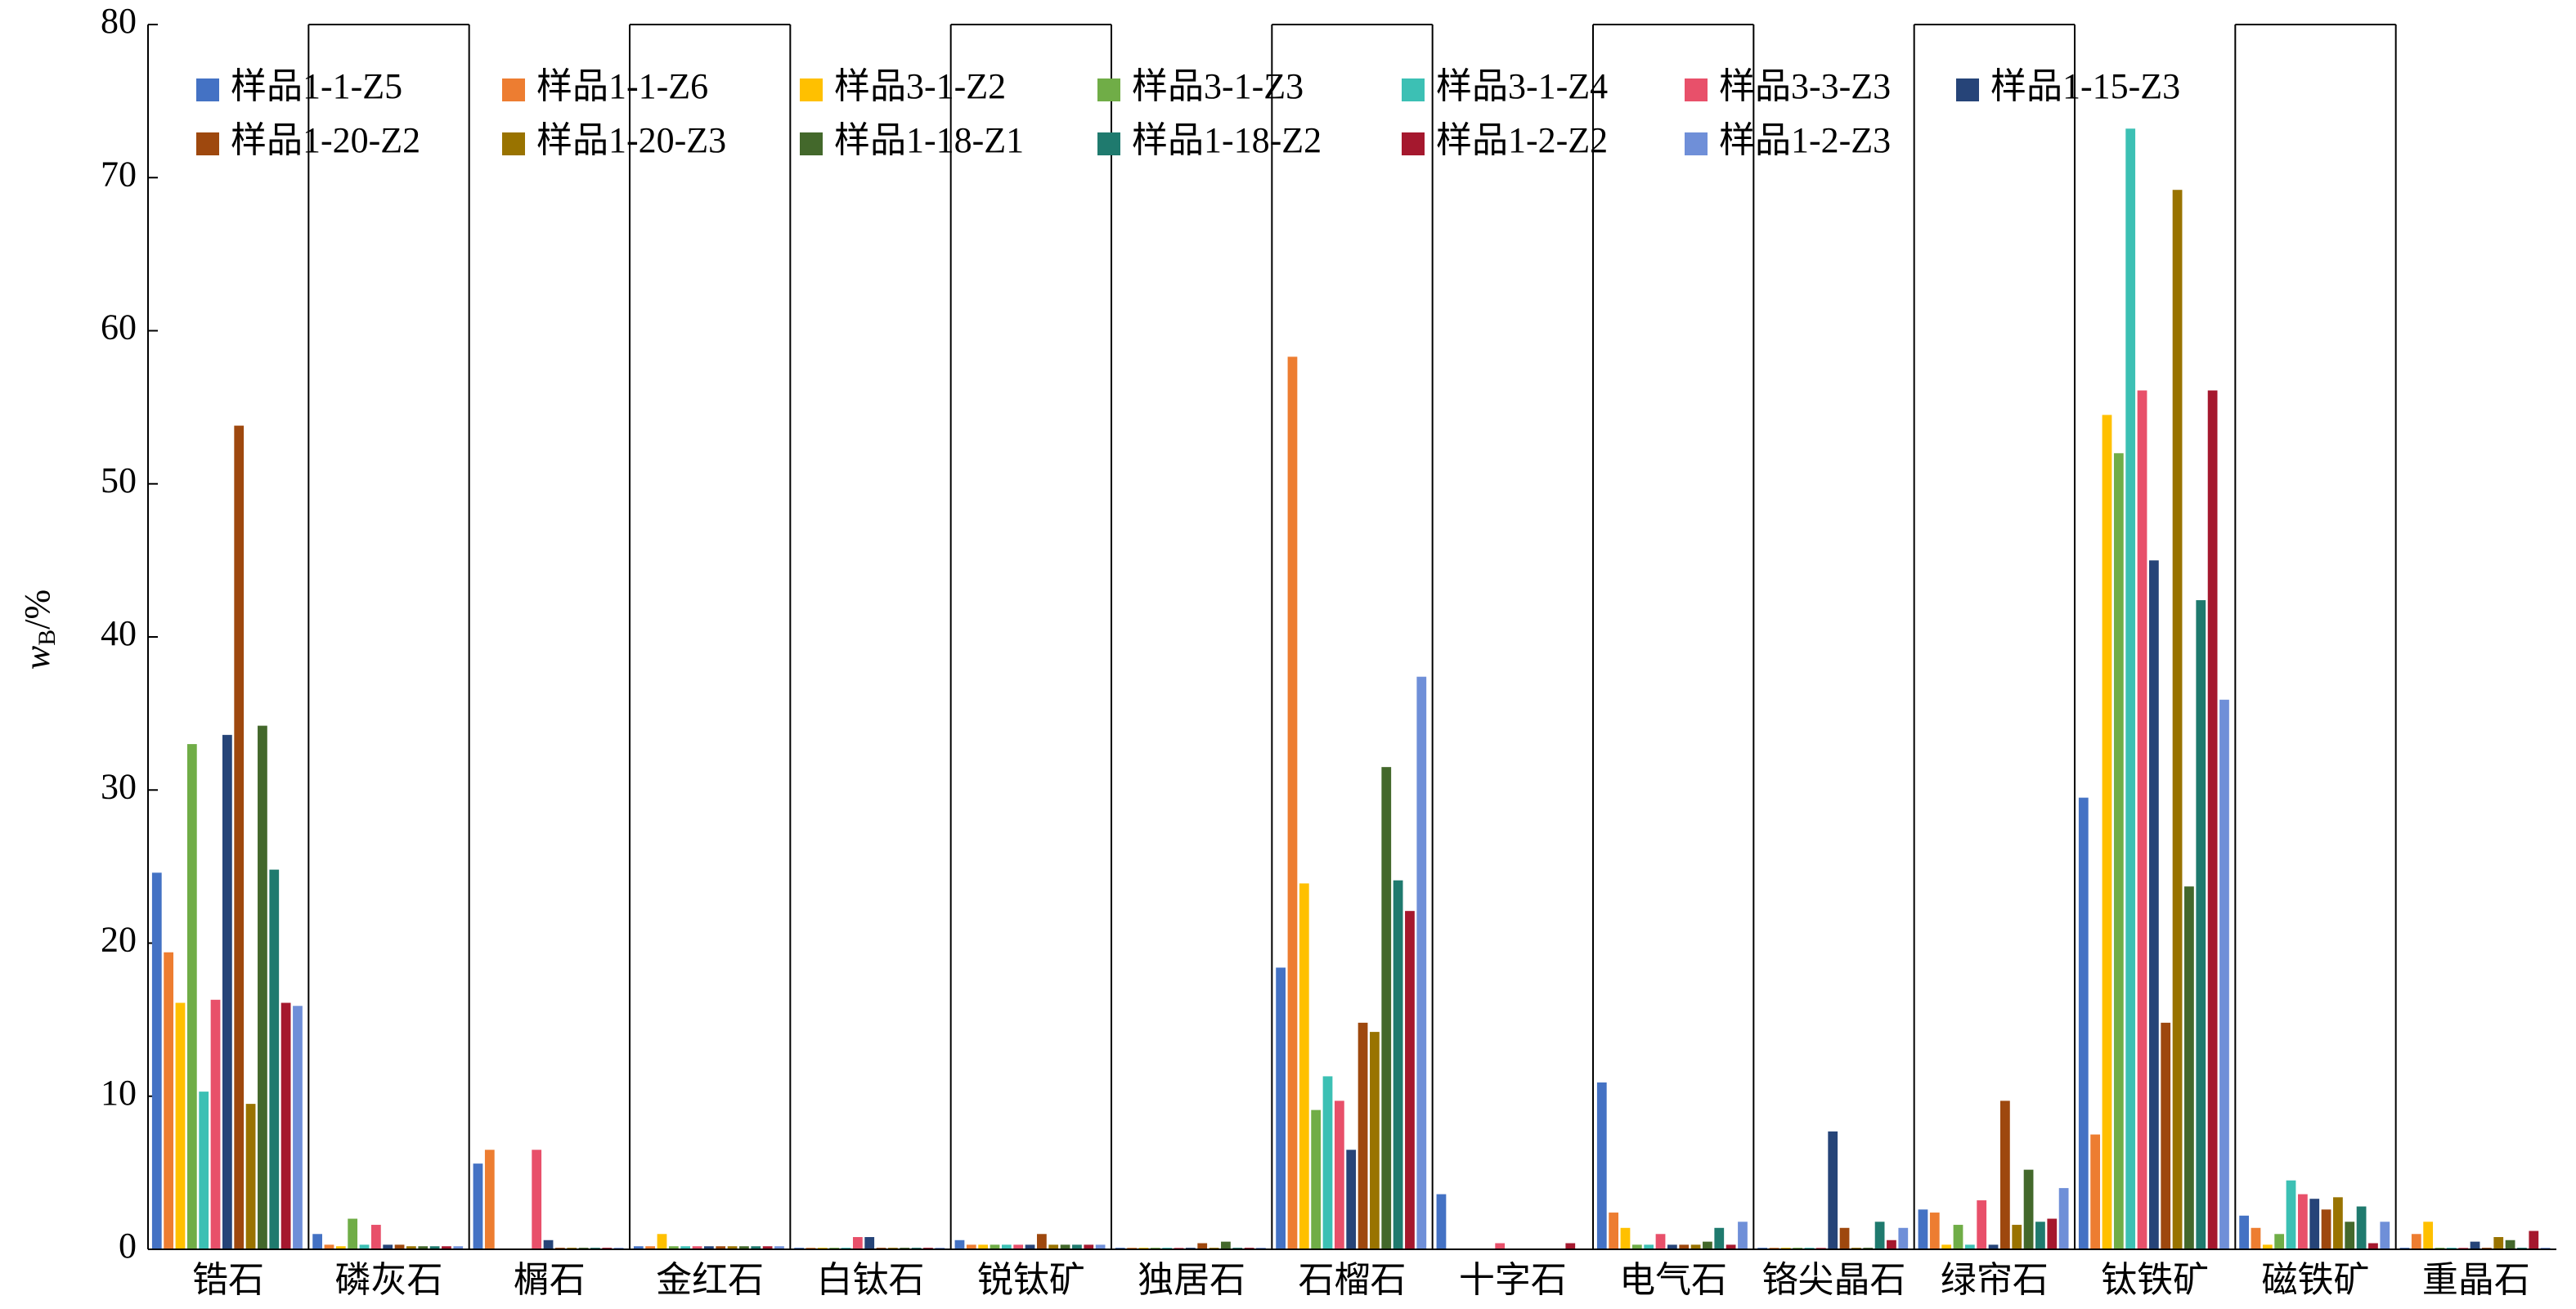  I want to click on x-tick-label: 绿帘石, so click(1995, 1280).